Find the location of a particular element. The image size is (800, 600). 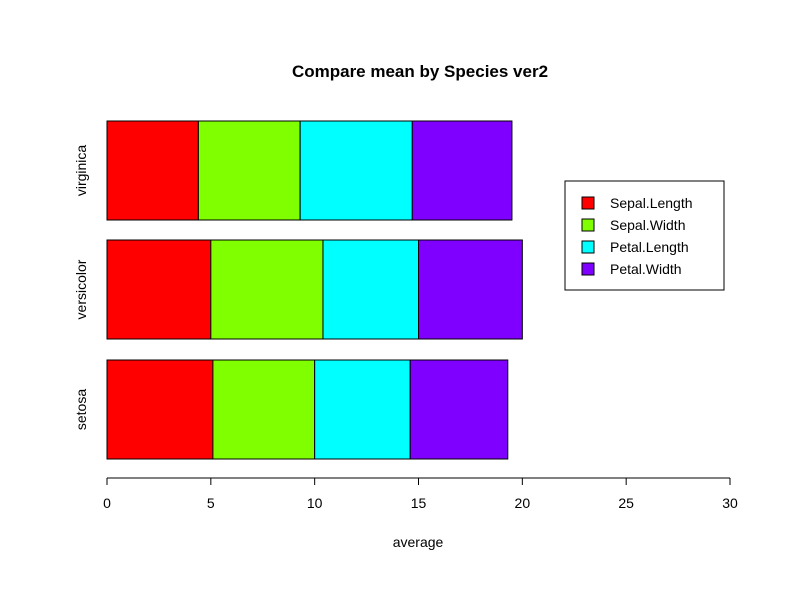

bar-segment-versicolor-petal-width is located at coordinates (470, 289).